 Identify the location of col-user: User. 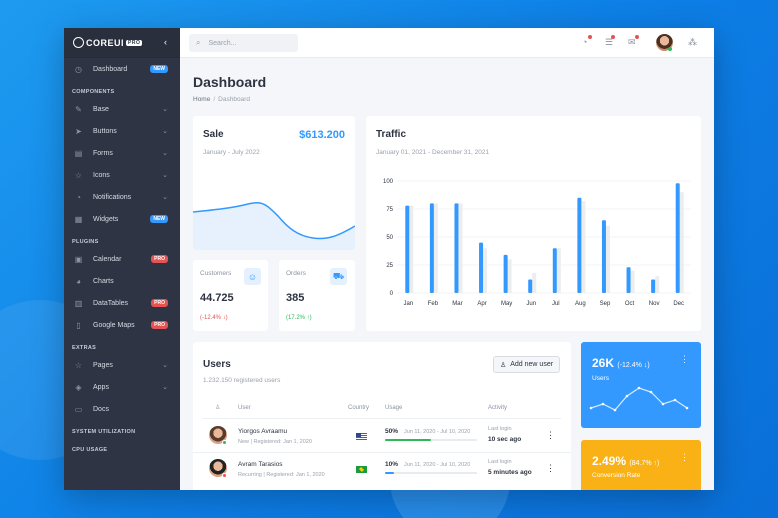
(244, 408).